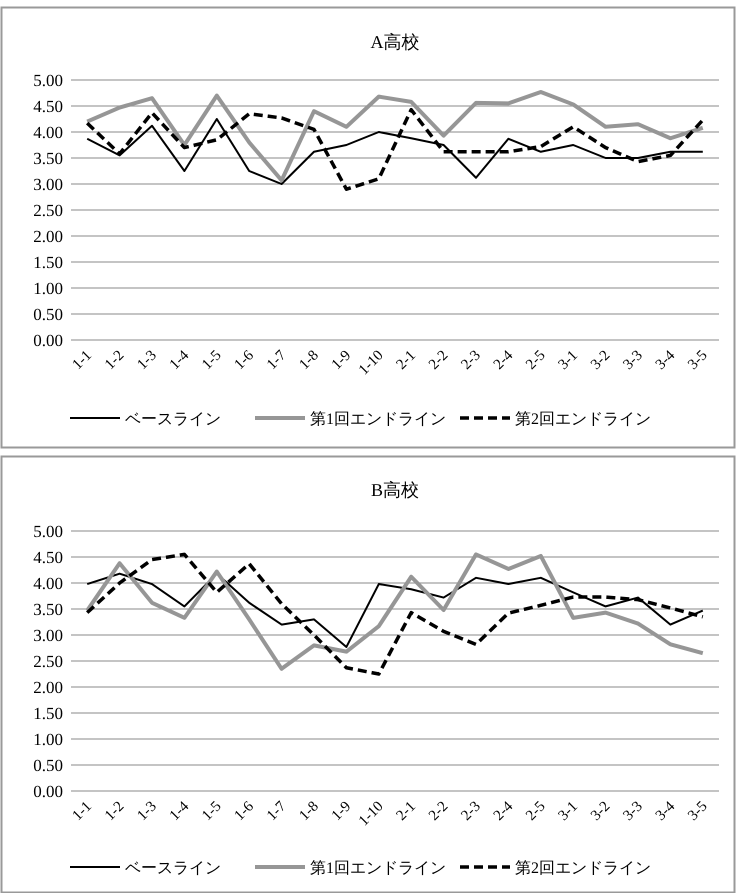  What do you see at coordinates (395, 490) in the screenshot?
I see `chart-title: B高校` at bounding box center [395, 490].